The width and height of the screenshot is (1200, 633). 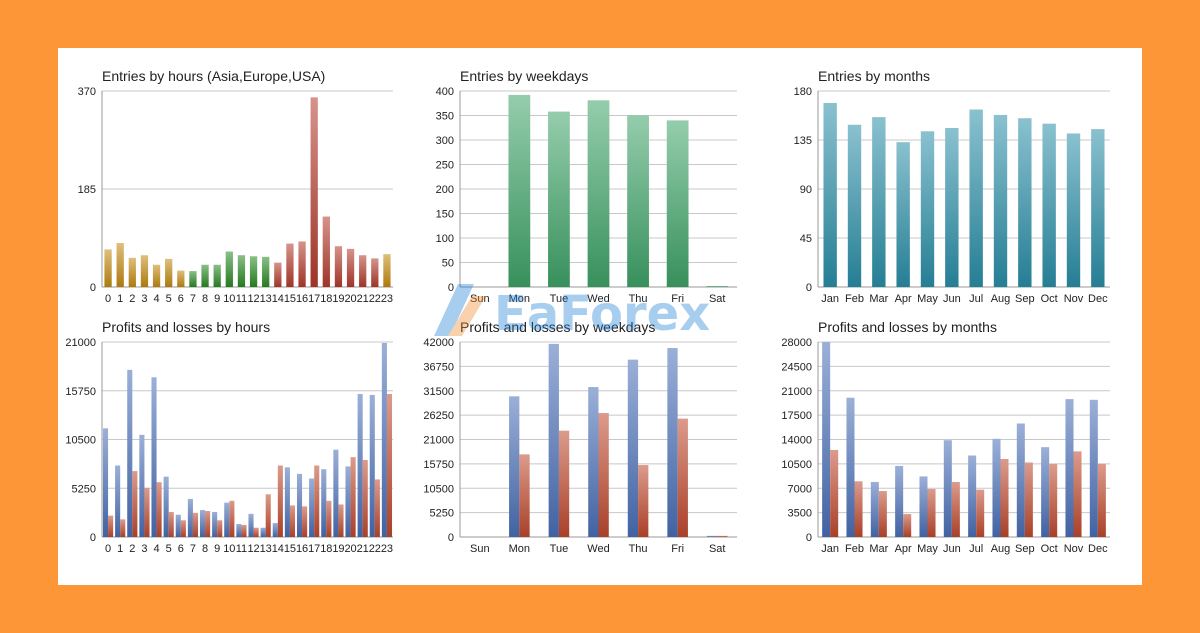 I want to click on x-tick-label: 22, so click(x=375, y=299).